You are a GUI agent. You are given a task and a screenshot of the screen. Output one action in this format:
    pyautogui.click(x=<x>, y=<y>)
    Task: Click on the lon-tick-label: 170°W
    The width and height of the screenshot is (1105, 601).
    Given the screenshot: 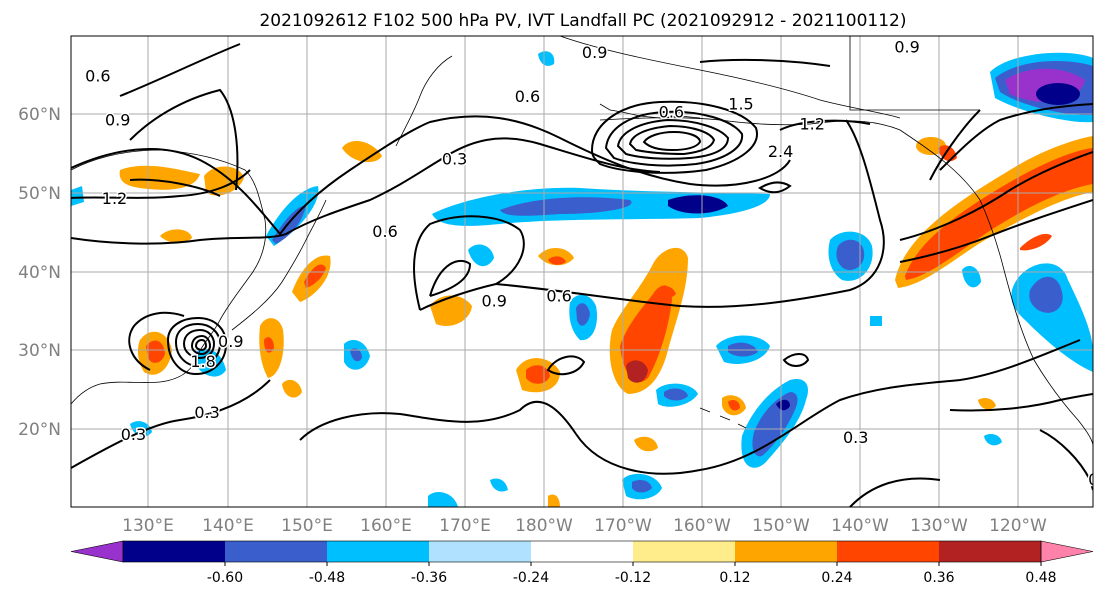 What is the action you would take?
    pyautogui.click(x=623, y=526)
    